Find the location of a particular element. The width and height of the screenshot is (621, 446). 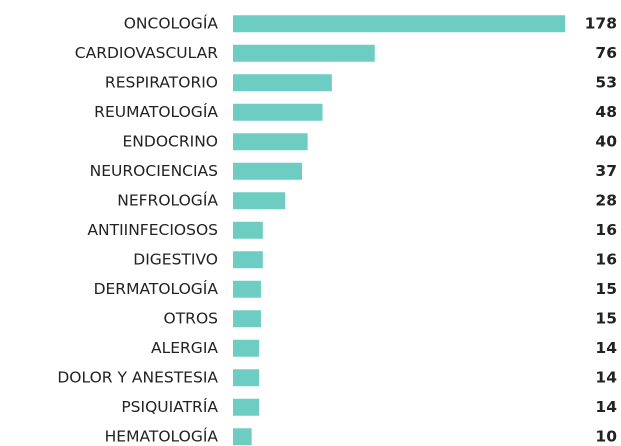

value-label: 37 is located at coordinates (606, 171).